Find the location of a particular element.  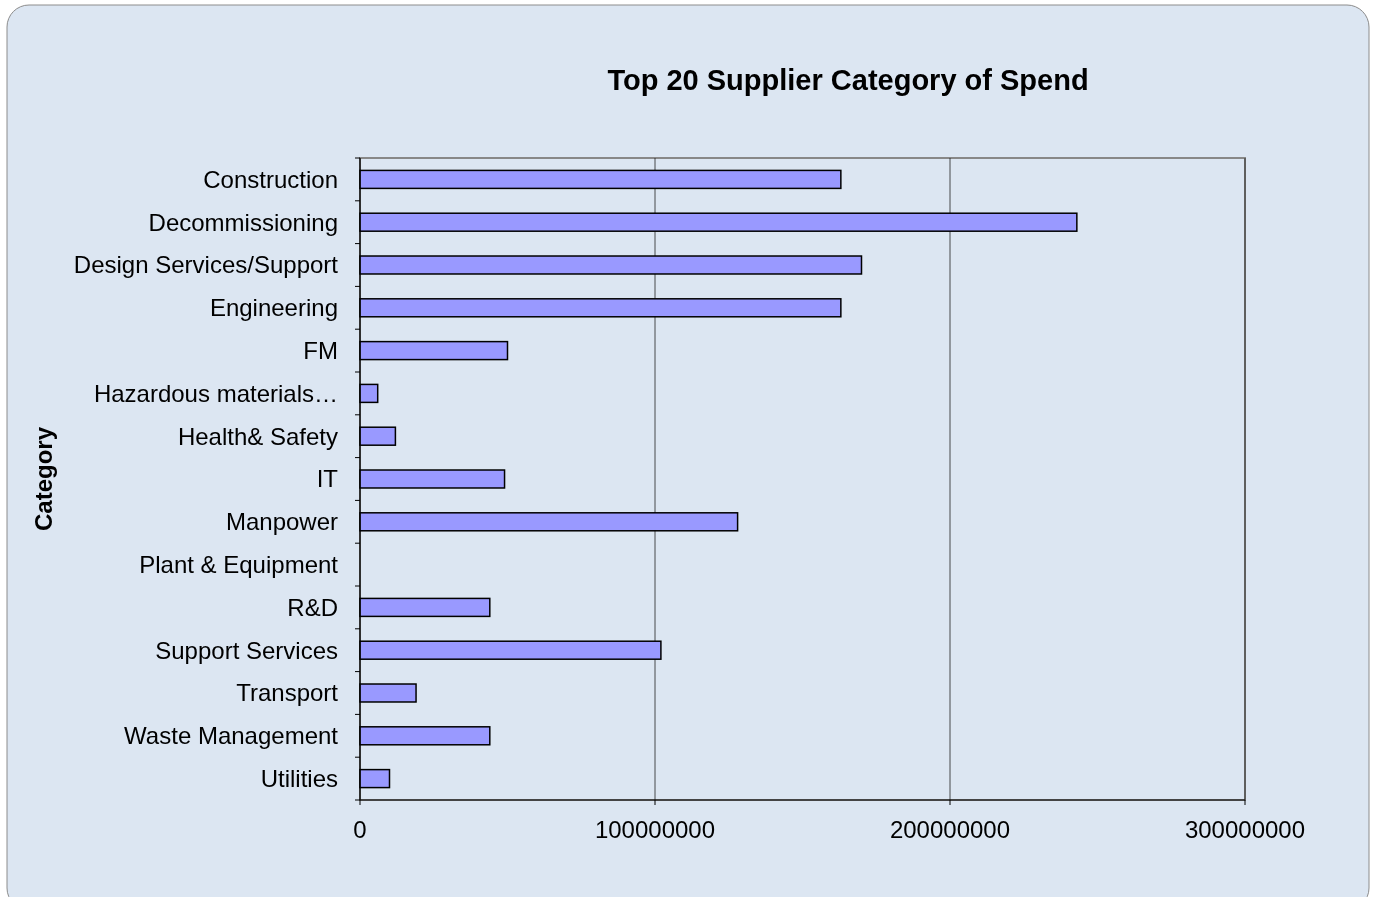

y-tick-label: R&D is located at coordinates (312, 607).